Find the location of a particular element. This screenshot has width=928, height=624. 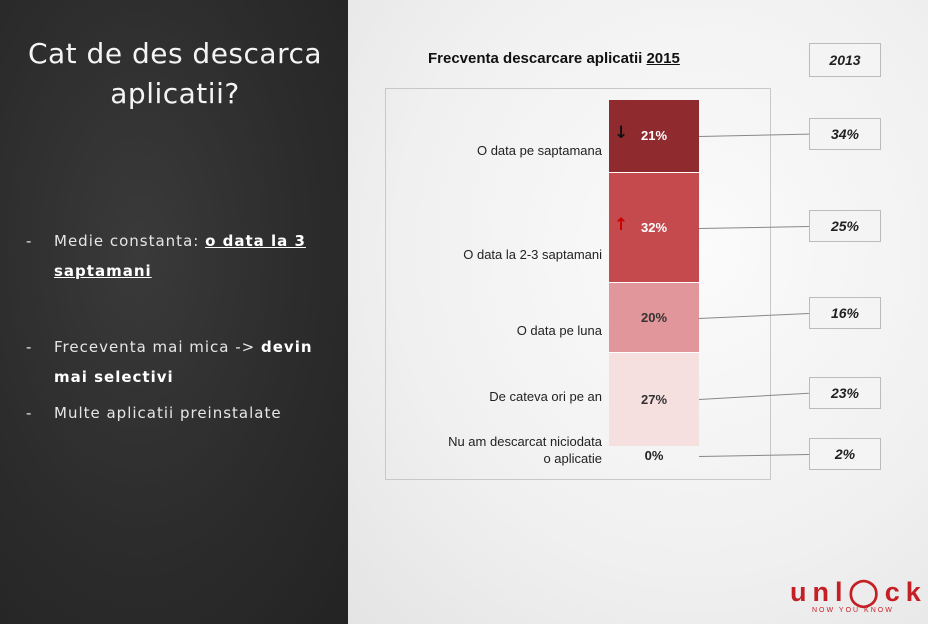

bullet-text: Multe aplicatii preinstalate is located at coordinates (168, 413).